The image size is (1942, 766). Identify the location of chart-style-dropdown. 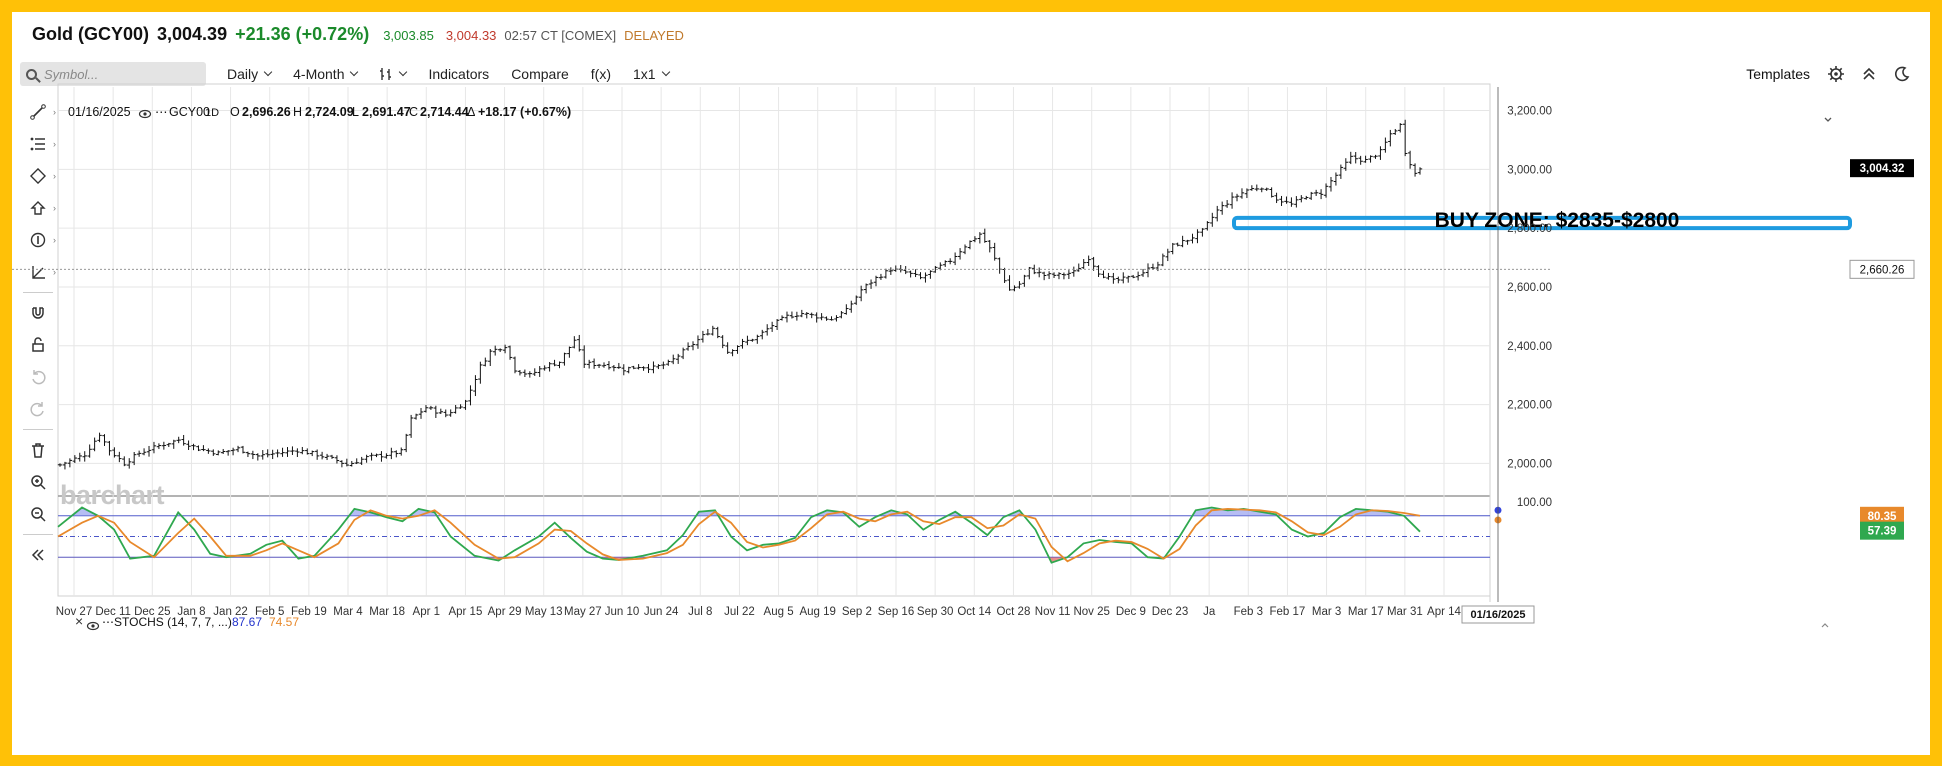
(393, 74).